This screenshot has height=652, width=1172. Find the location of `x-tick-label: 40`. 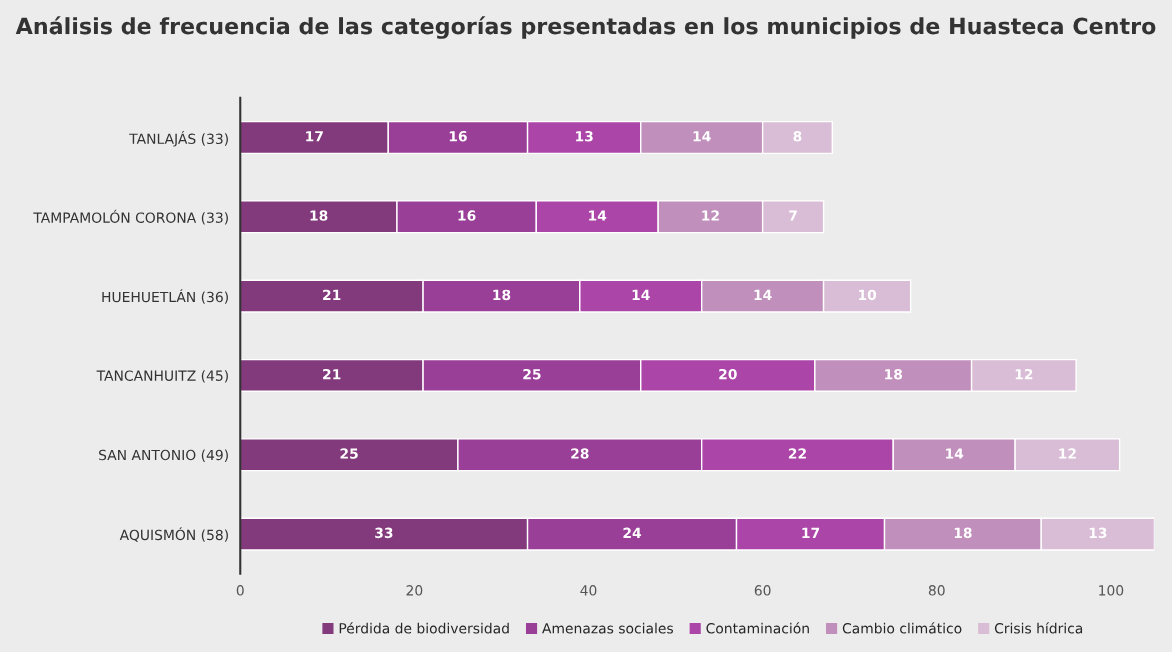

x-tick-label: 40 is located at coordinates (588, 590).